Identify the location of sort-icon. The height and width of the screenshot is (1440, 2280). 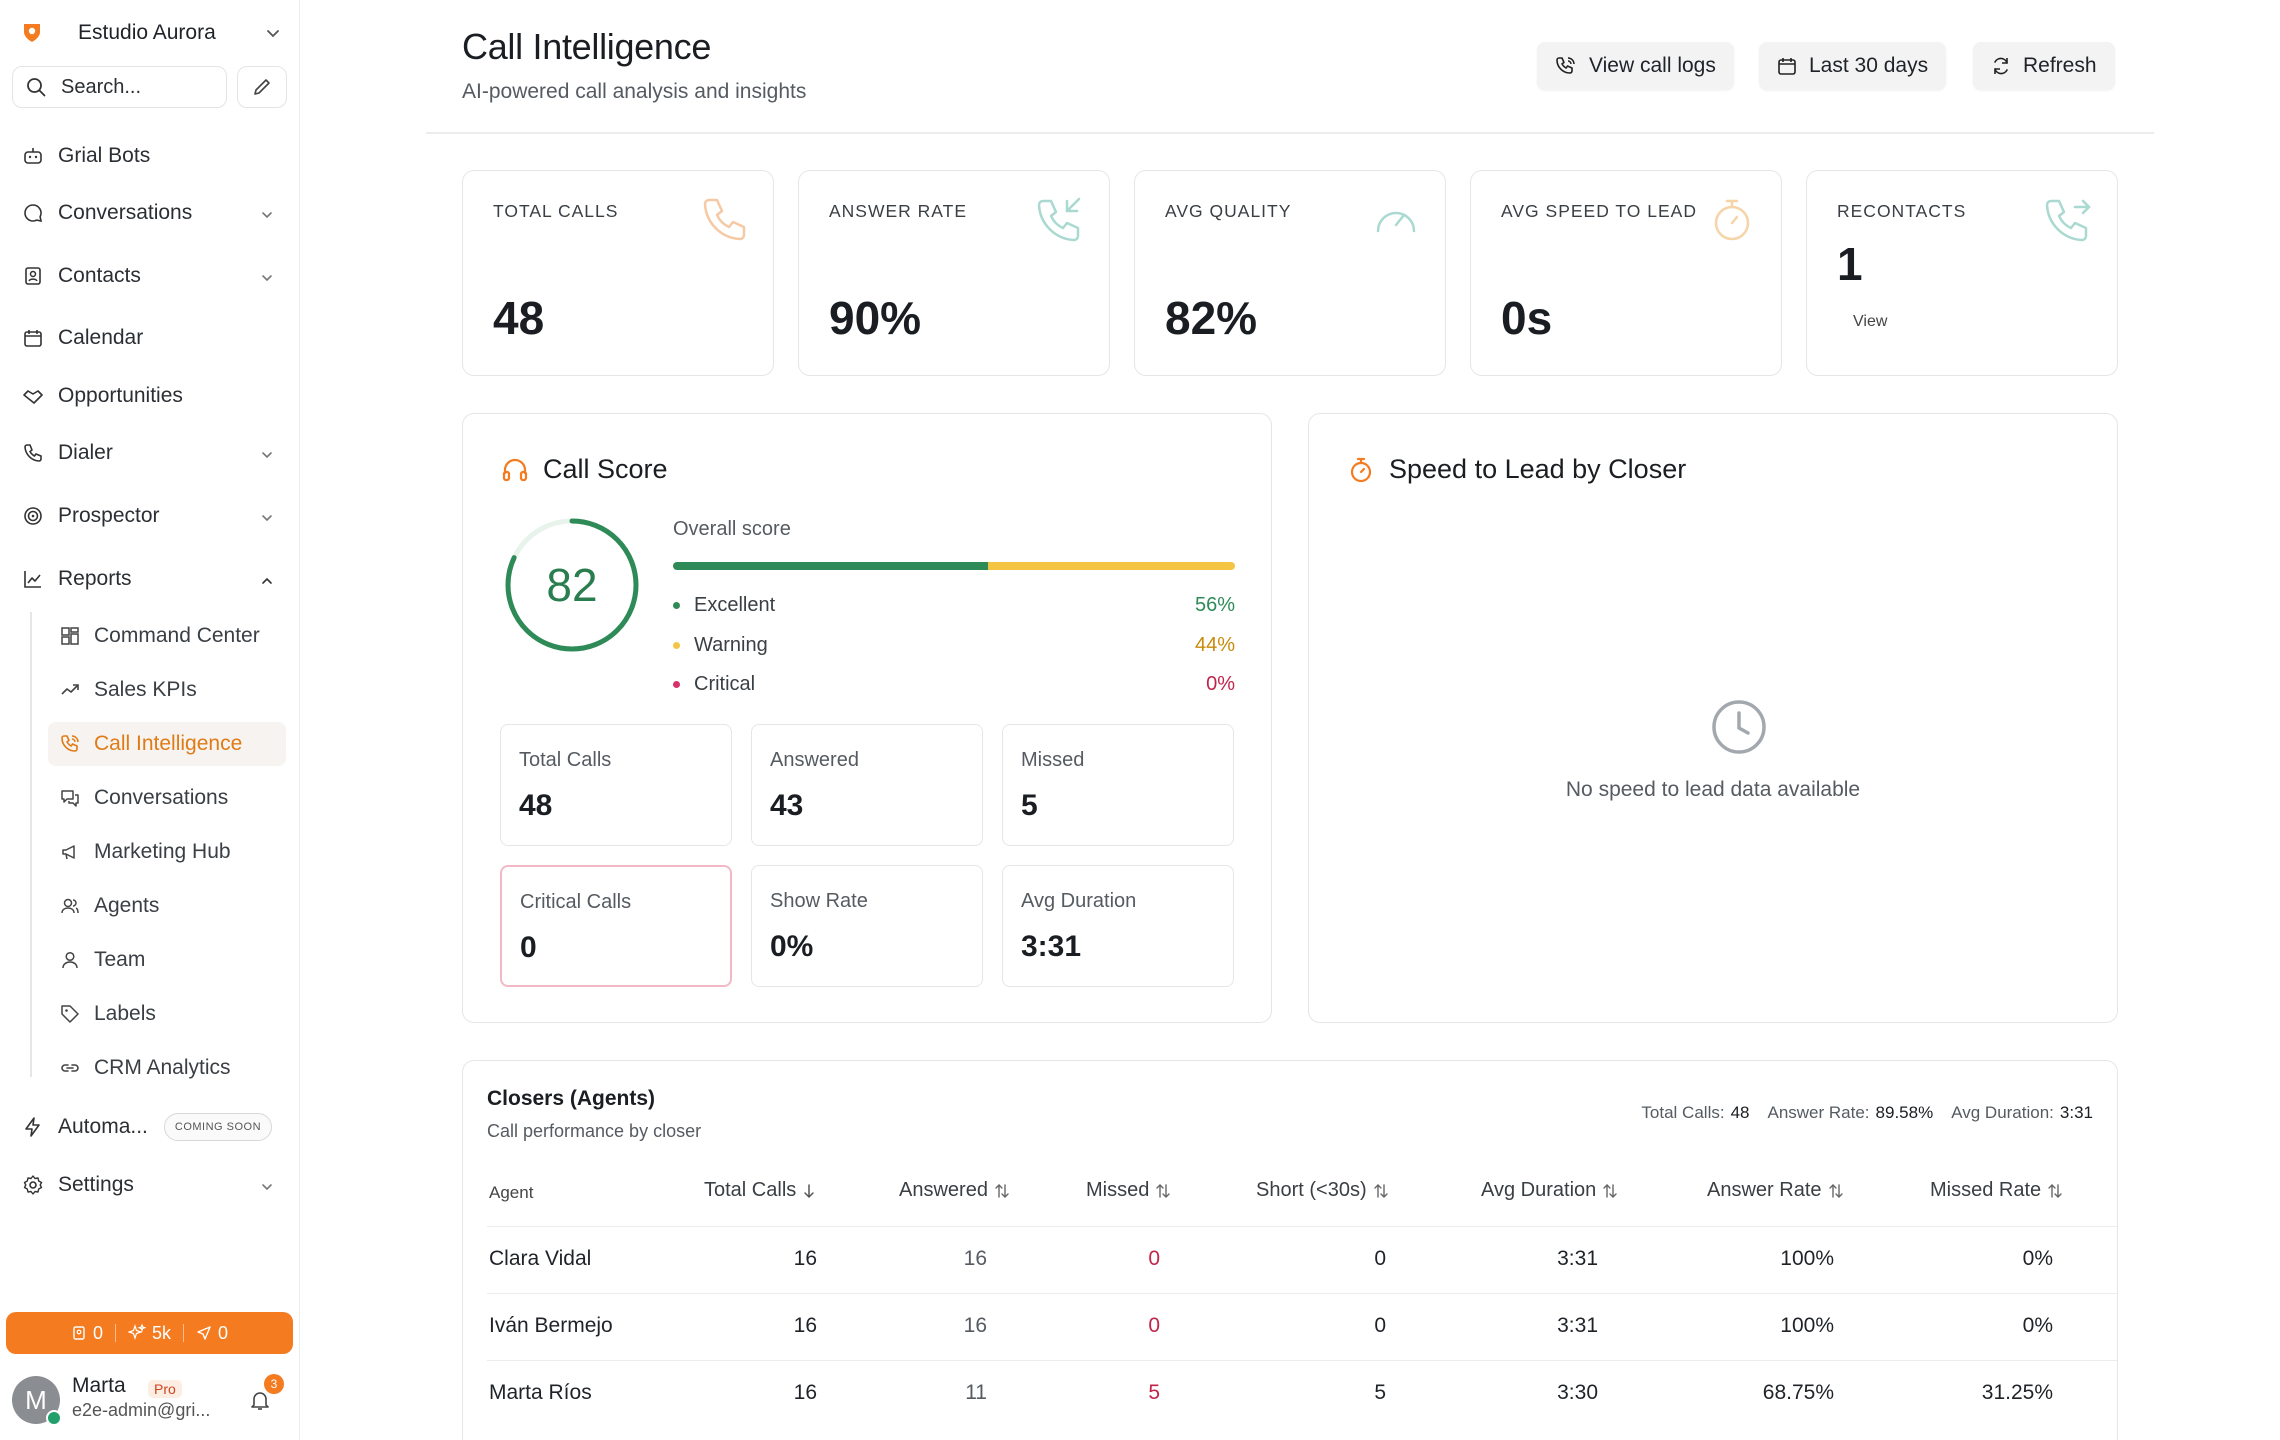
(1163, 1190).